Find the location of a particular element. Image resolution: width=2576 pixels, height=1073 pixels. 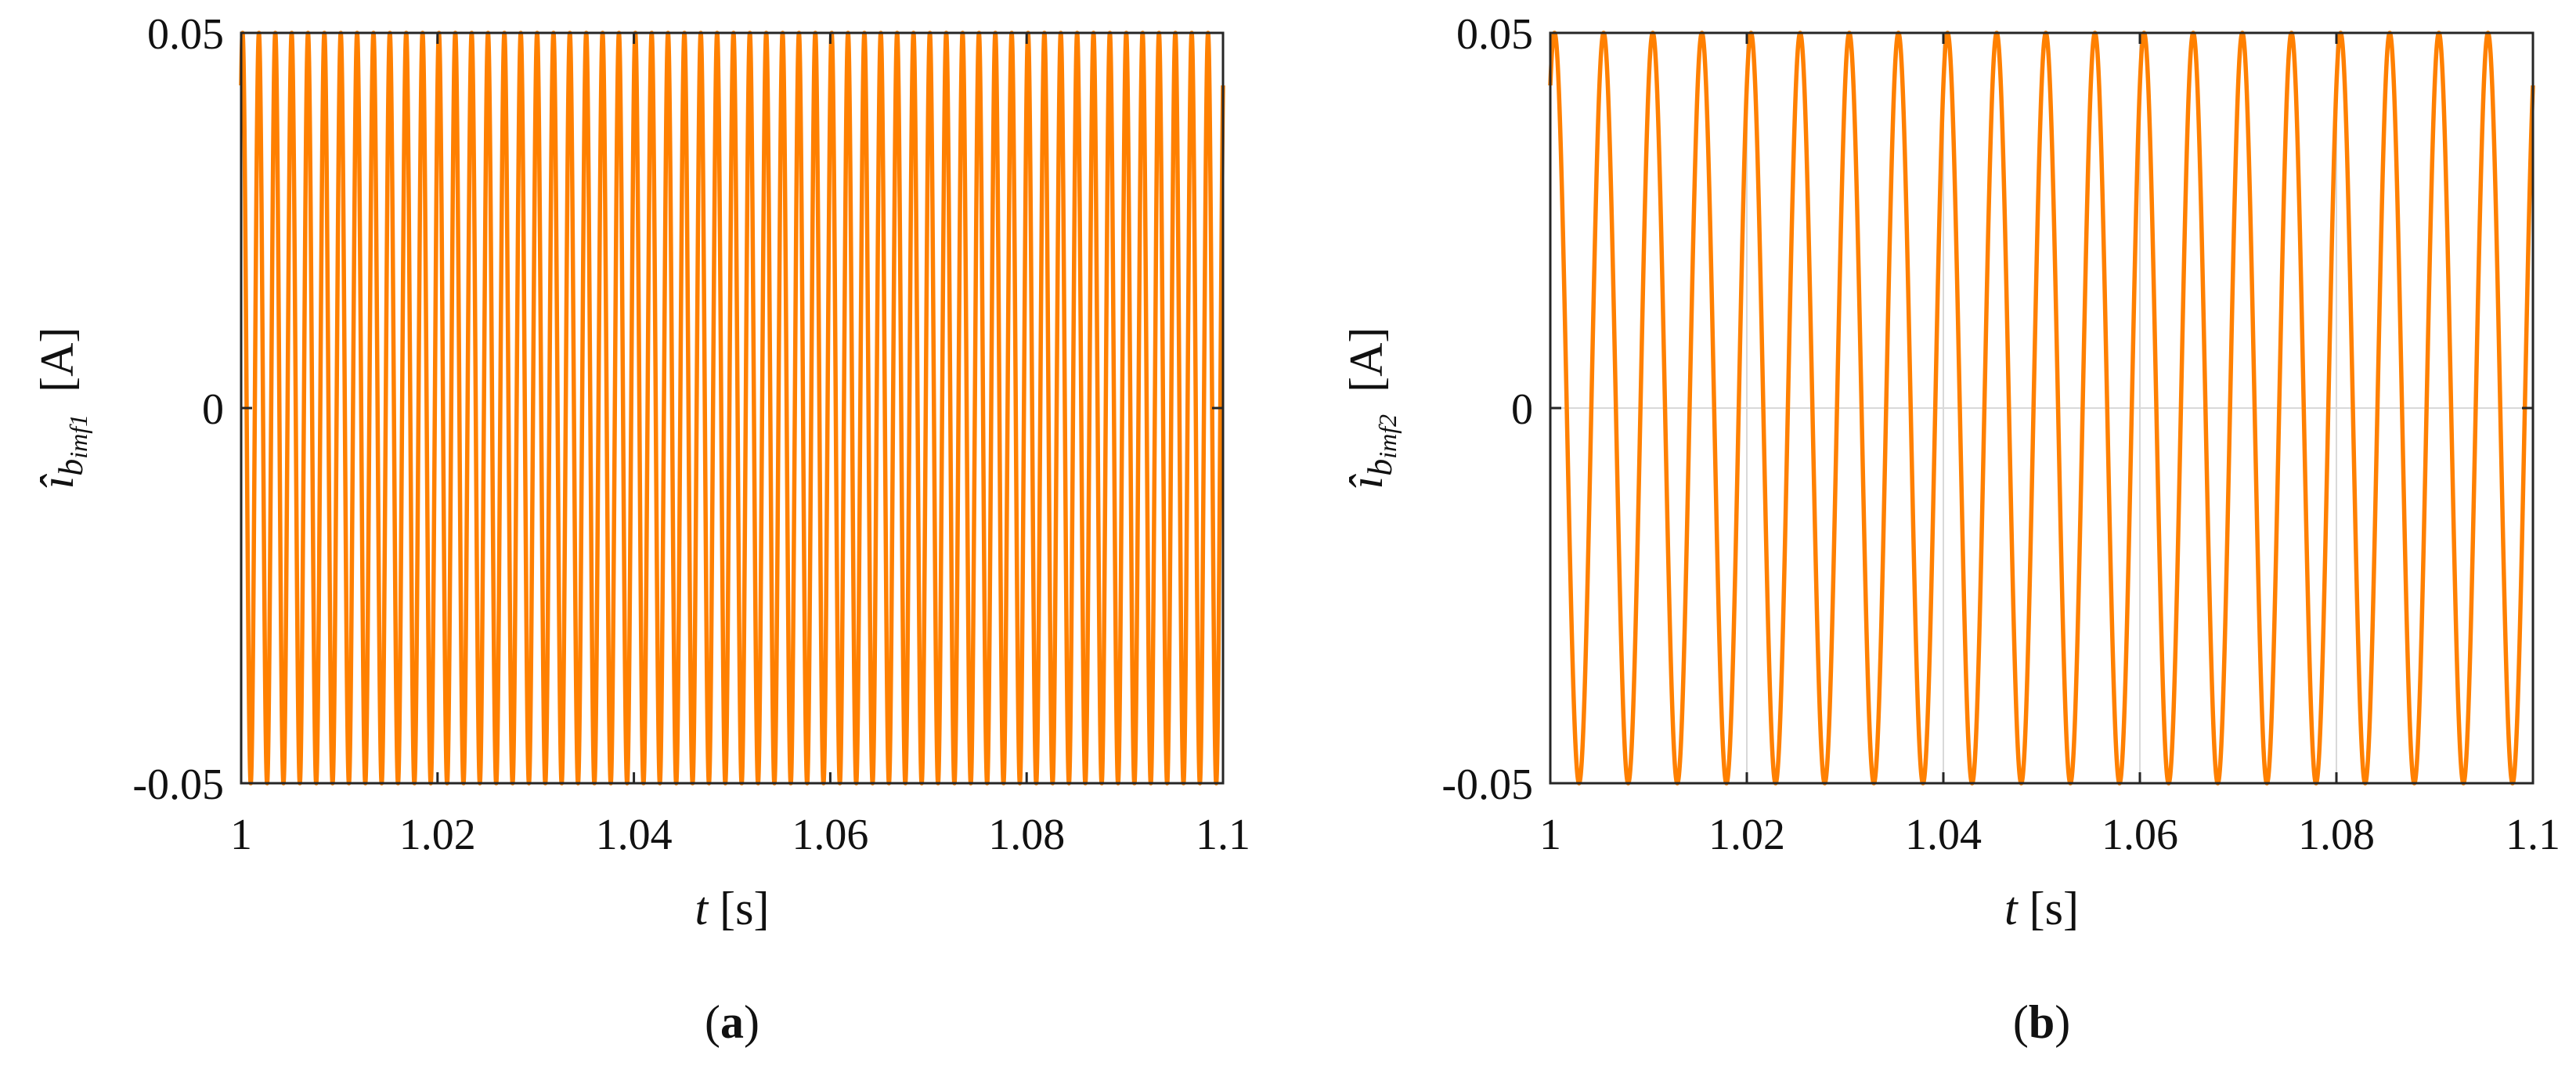

y-axis-label: îbimf1[A] is located at coordinates (61, 408).